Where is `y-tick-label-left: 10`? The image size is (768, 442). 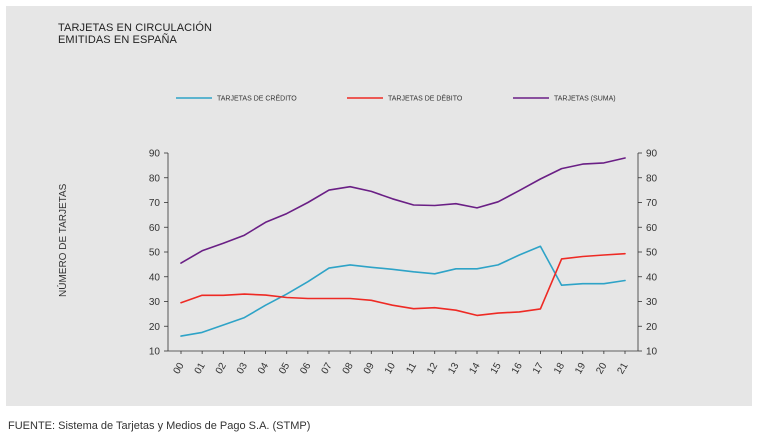 y-tick-label-left: 10 is located at coordinates (155, 352).